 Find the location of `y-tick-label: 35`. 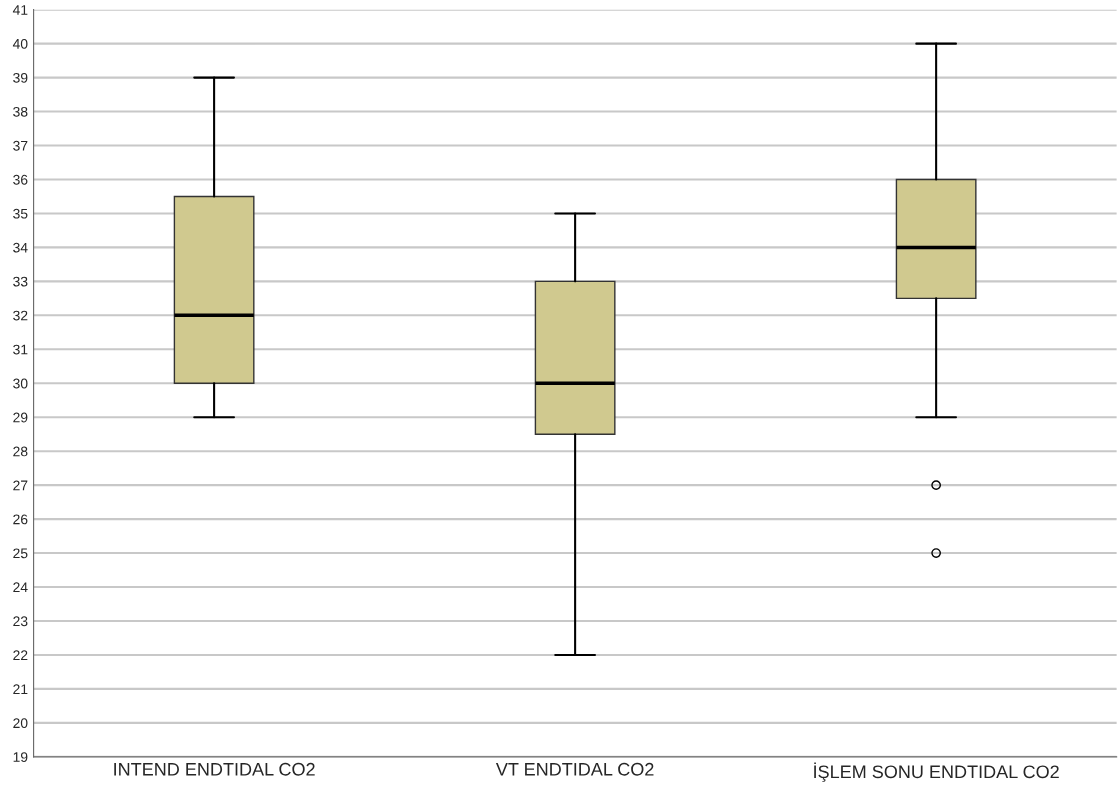

y-tick-label: 35 is located at coordinates (20, 213).